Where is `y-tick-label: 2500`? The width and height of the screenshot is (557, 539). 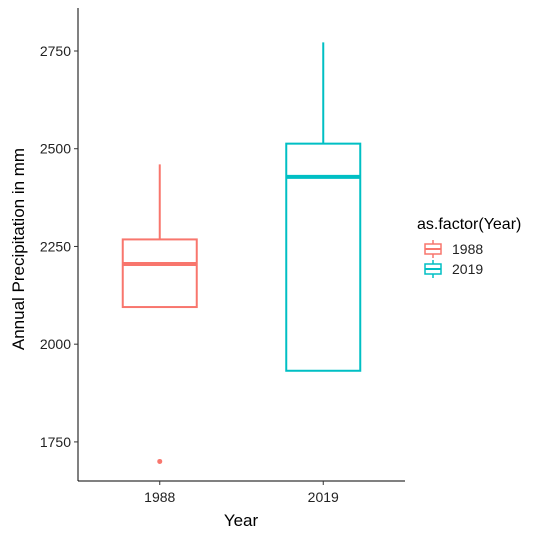 y-tick-label: 2500 is located at coordinates (55, 149).